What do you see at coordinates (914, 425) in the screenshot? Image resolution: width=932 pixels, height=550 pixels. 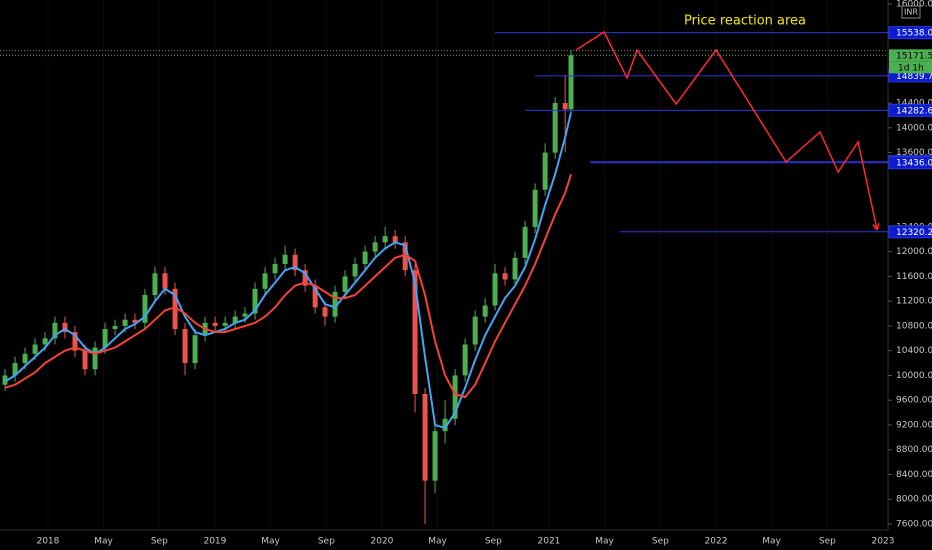 I see `y-tick-label: 9200.00` at bounding box center [914, 425].